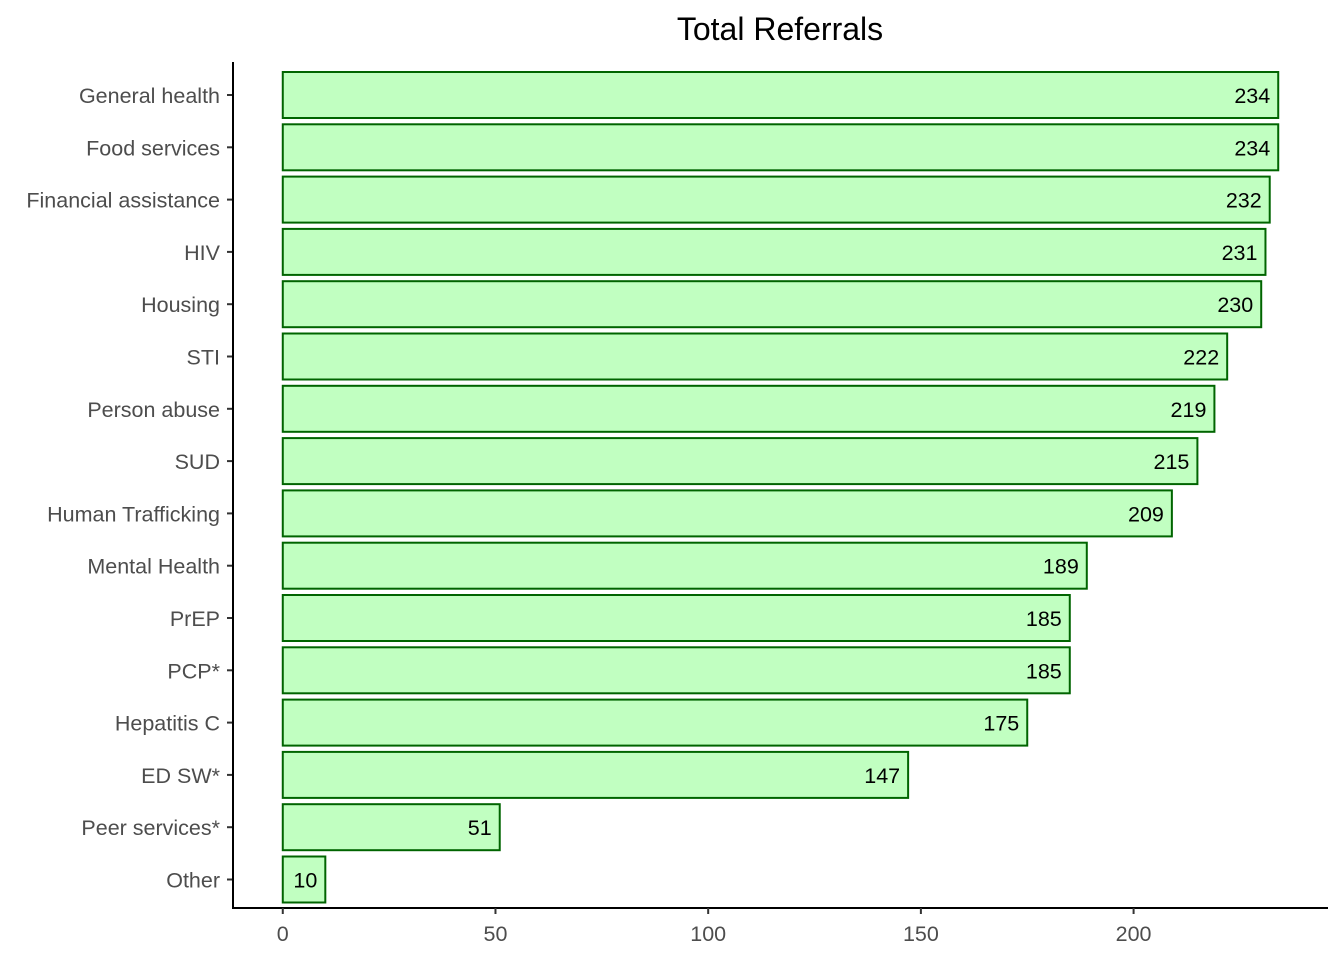  What do you see at coordinates (748, 408) in the screenshot?
I see `bar-person-abuse` at bounding box center [748, 408].